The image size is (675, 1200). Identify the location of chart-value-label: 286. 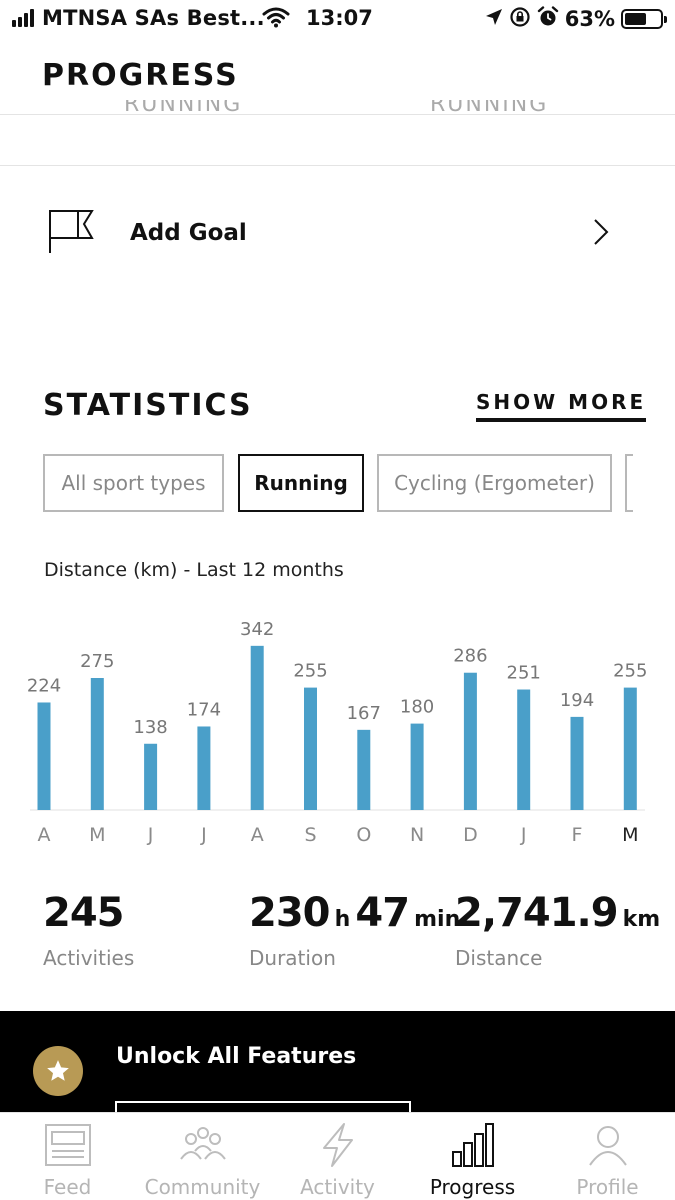
(470, 656).